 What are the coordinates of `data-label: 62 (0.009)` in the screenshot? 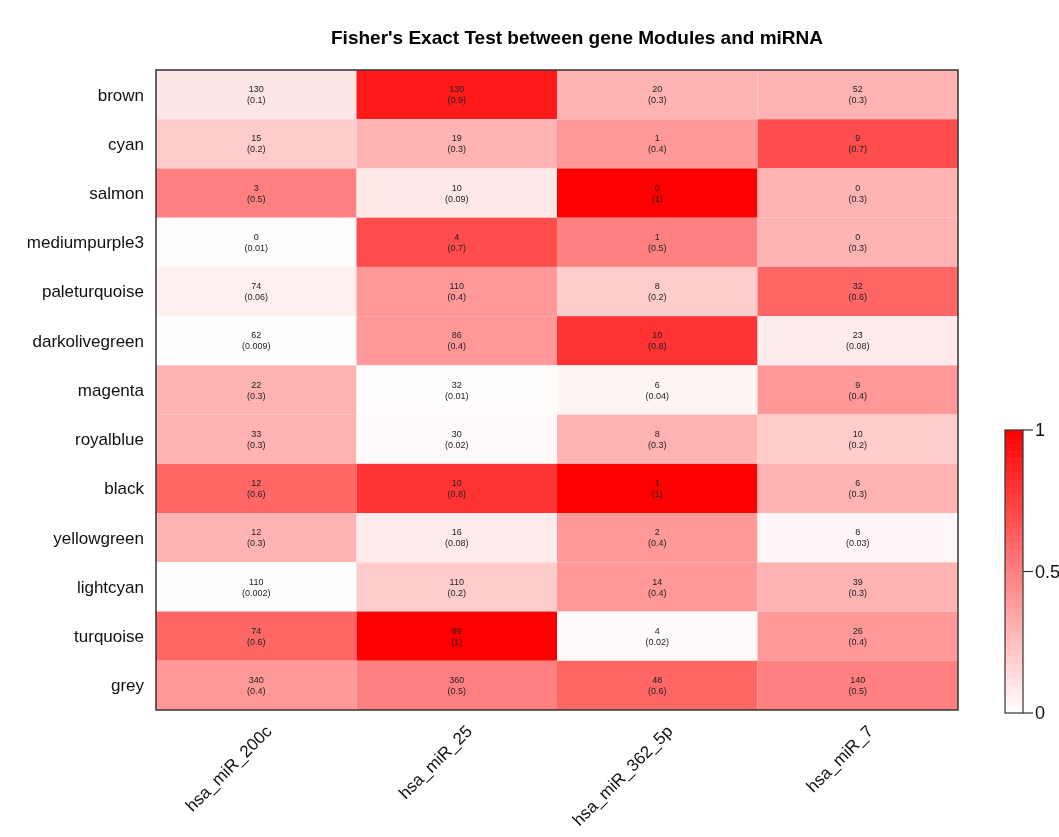 It's located at (256, 341).